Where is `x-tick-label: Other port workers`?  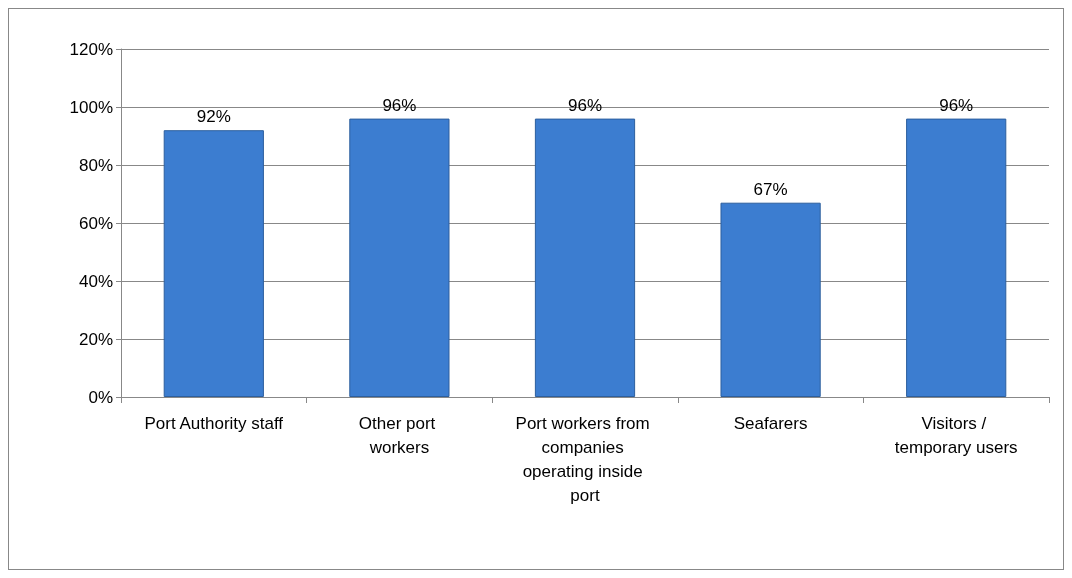 x-tick-label: Other port workers is located at coordinates (399, 435).